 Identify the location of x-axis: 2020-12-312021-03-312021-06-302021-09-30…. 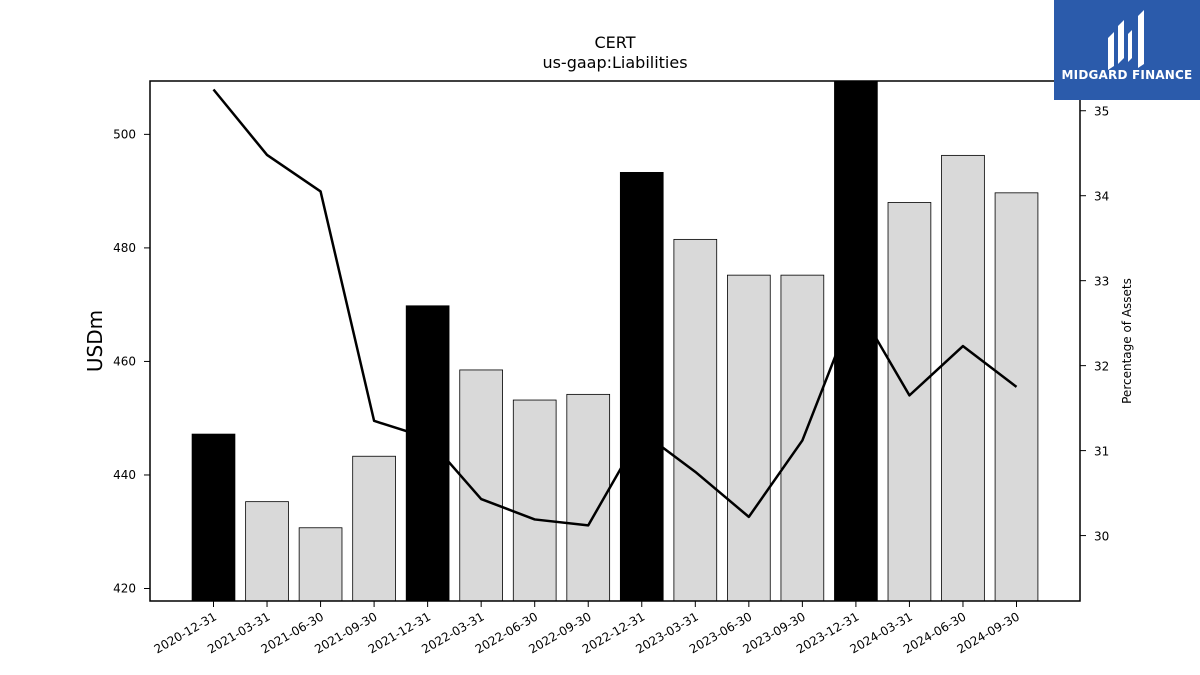
(587, 628).